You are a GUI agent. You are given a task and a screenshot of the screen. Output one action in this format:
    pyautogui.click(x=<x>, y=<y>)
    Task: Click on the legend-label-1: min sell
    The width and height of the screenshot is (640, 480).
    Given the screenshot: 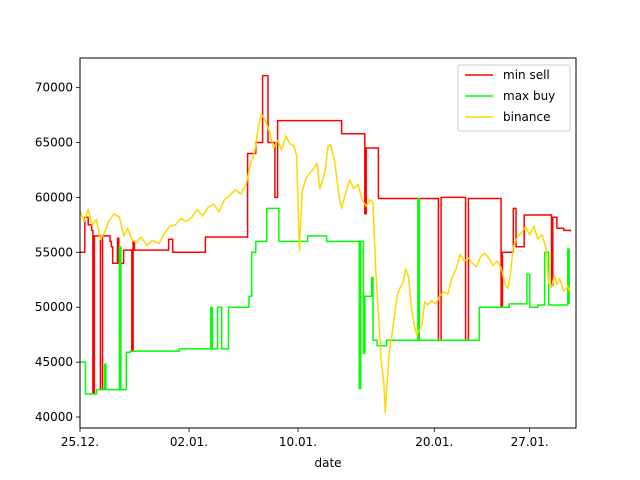 What is the action you would take?
    pyautogui.click(x=526, y=75)
    